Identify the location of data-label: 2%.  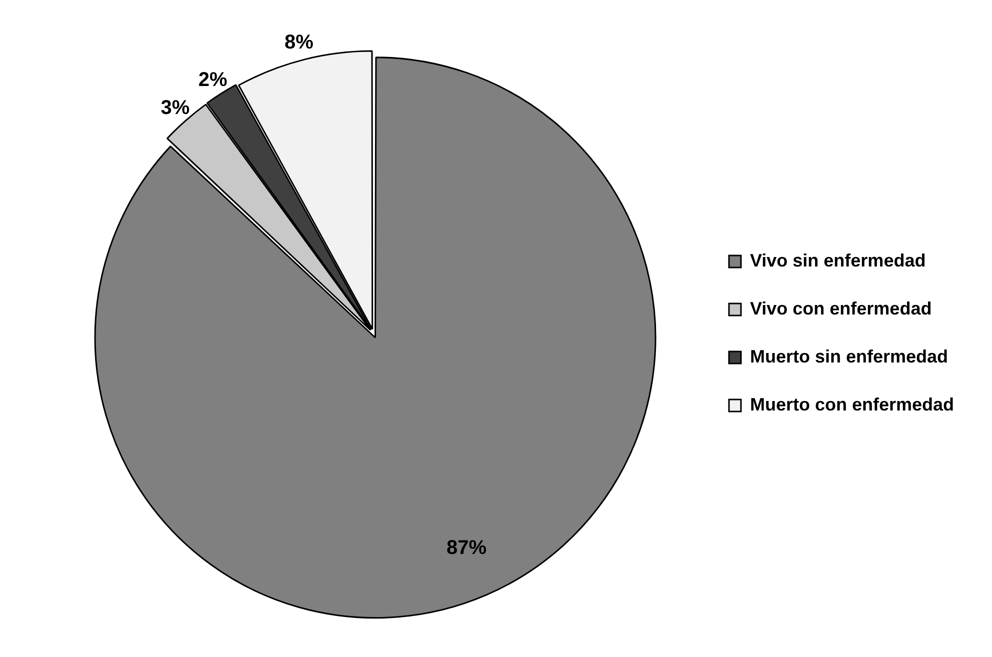
(213, 79).